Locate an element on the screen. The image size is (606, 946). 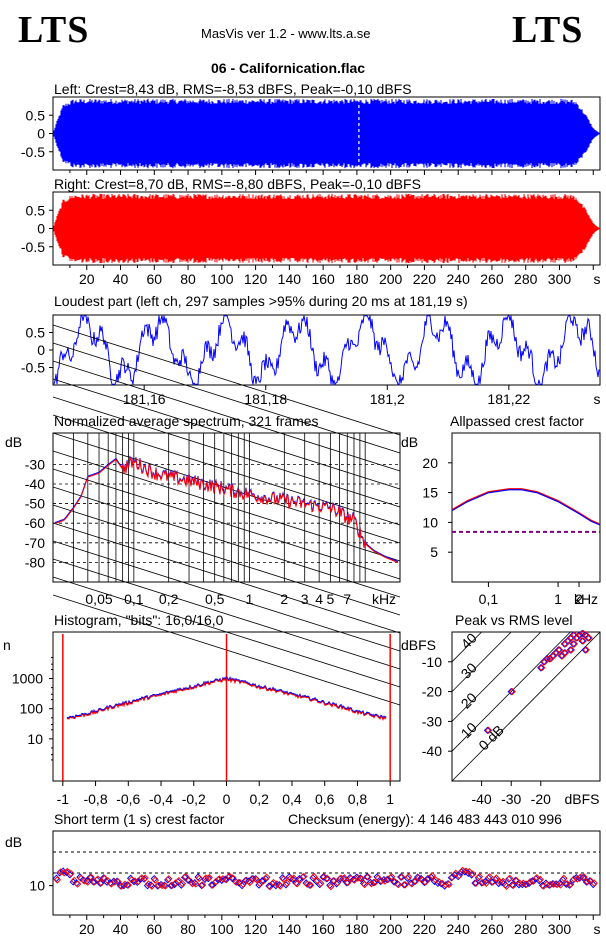
short-term-crest-xtick-label: 160 is located at coordinates (323, 929).